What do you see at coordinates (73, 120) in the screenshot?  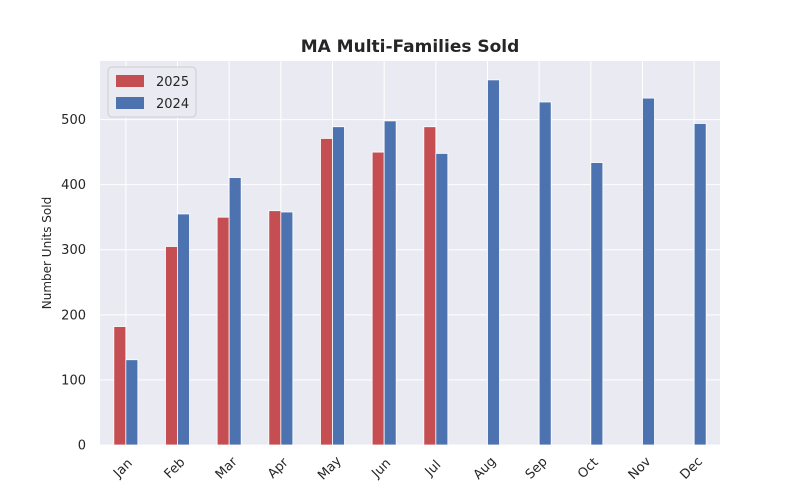 I see `y-tick-label: 500` at bounding box center [73, 120].